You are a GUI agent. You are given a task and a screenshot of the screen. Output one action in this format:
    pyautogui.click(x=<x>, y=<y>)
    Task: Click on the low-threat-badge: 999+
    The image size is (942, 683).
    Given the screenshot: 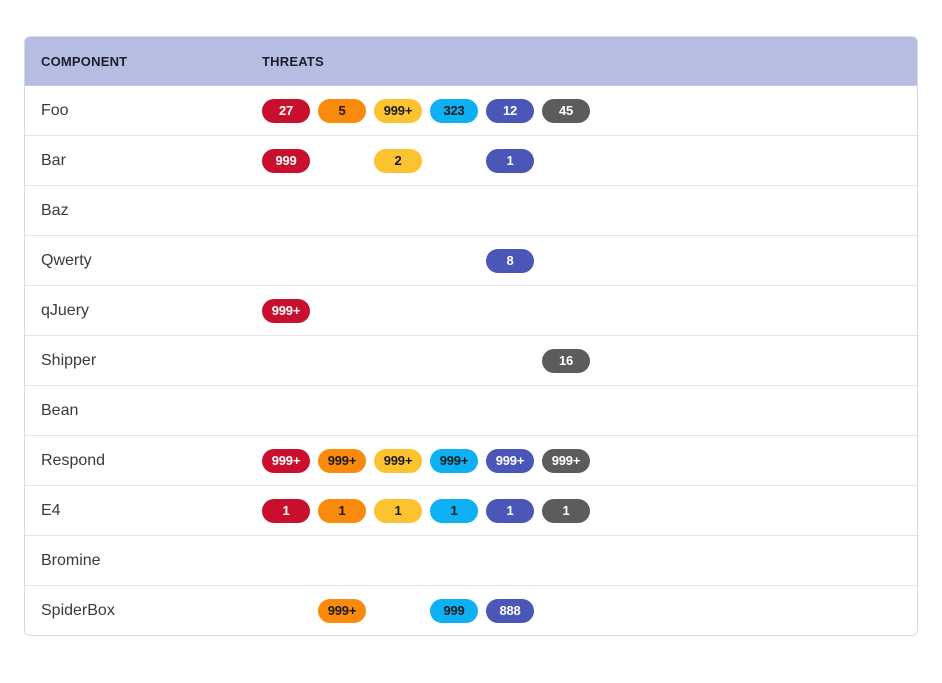 What is the action you would take?
    pyautogui.click(x=454, y=460)
    